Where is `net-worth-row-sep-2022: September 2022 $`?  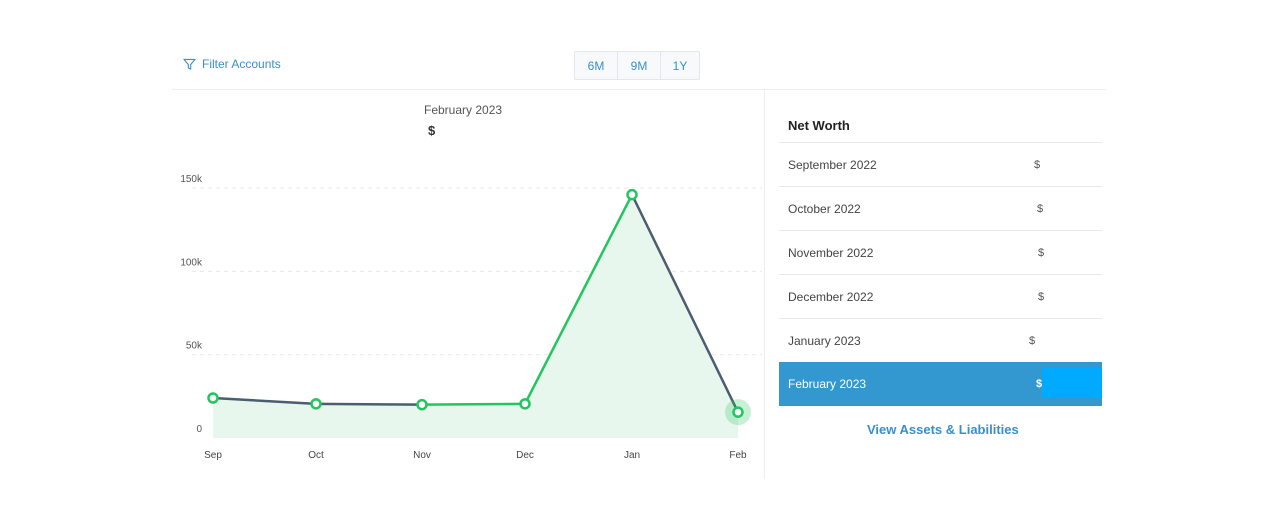
net-worth-row-sep-2022: September 2022 $ is located at coordinates (940, 164).